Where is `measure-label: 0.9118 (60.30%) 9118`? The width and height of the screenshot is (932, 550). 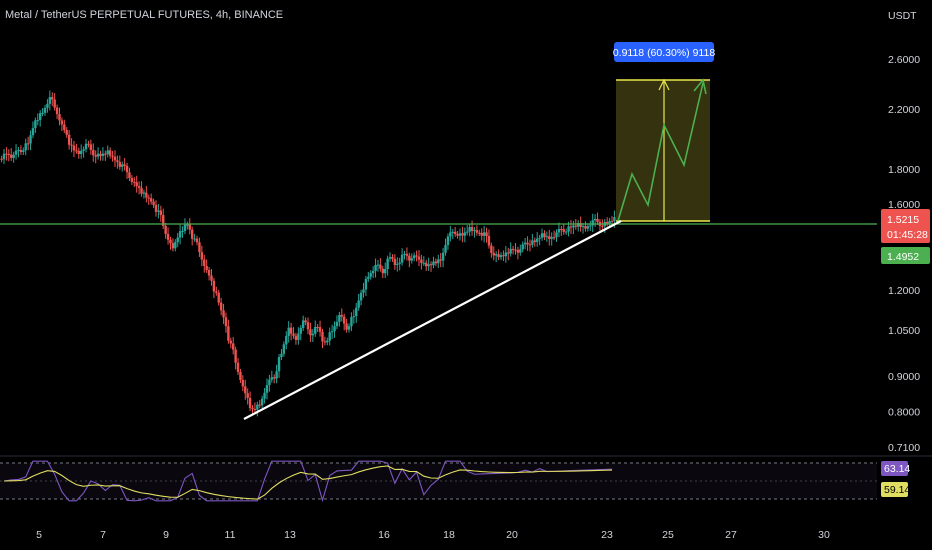 measure-label: 0.9118 (60.30%) 9118 is located at coordinates (664, 52).